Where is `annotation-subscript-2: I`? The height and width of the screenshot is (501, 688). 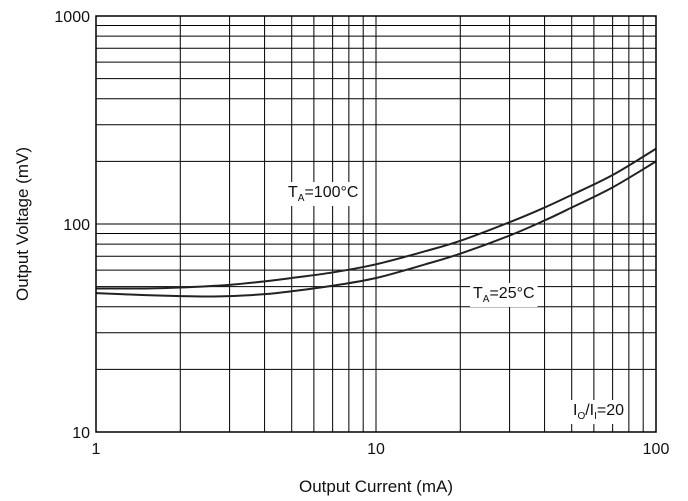 annotation-subscript-2: I is located at coordinates (595, 416).